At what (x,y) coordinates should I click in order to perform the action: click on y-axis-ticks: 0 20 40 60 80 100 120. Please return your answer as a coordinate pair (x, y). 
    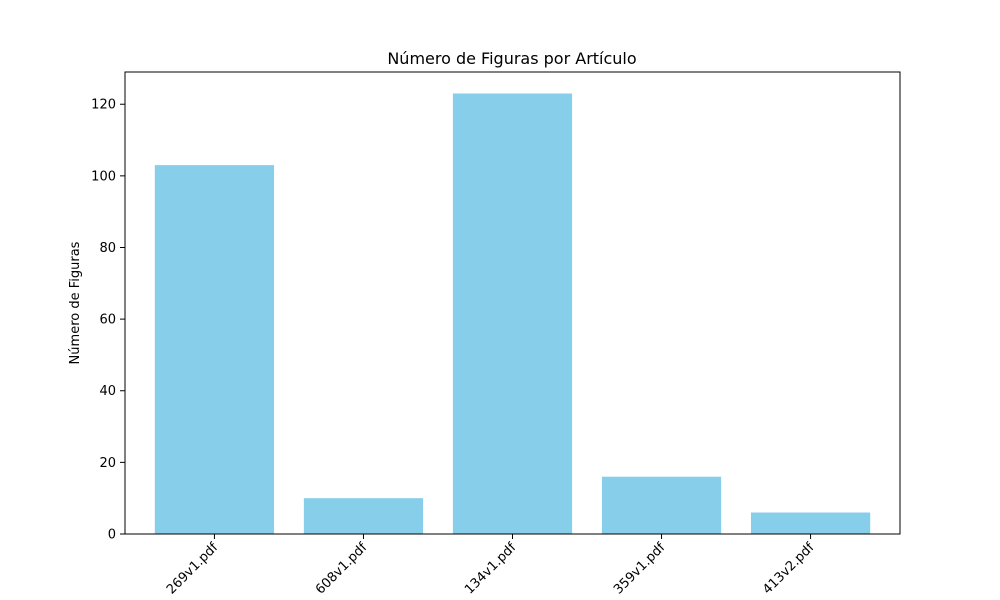
    Looking at the image, I should click on (108, 320).